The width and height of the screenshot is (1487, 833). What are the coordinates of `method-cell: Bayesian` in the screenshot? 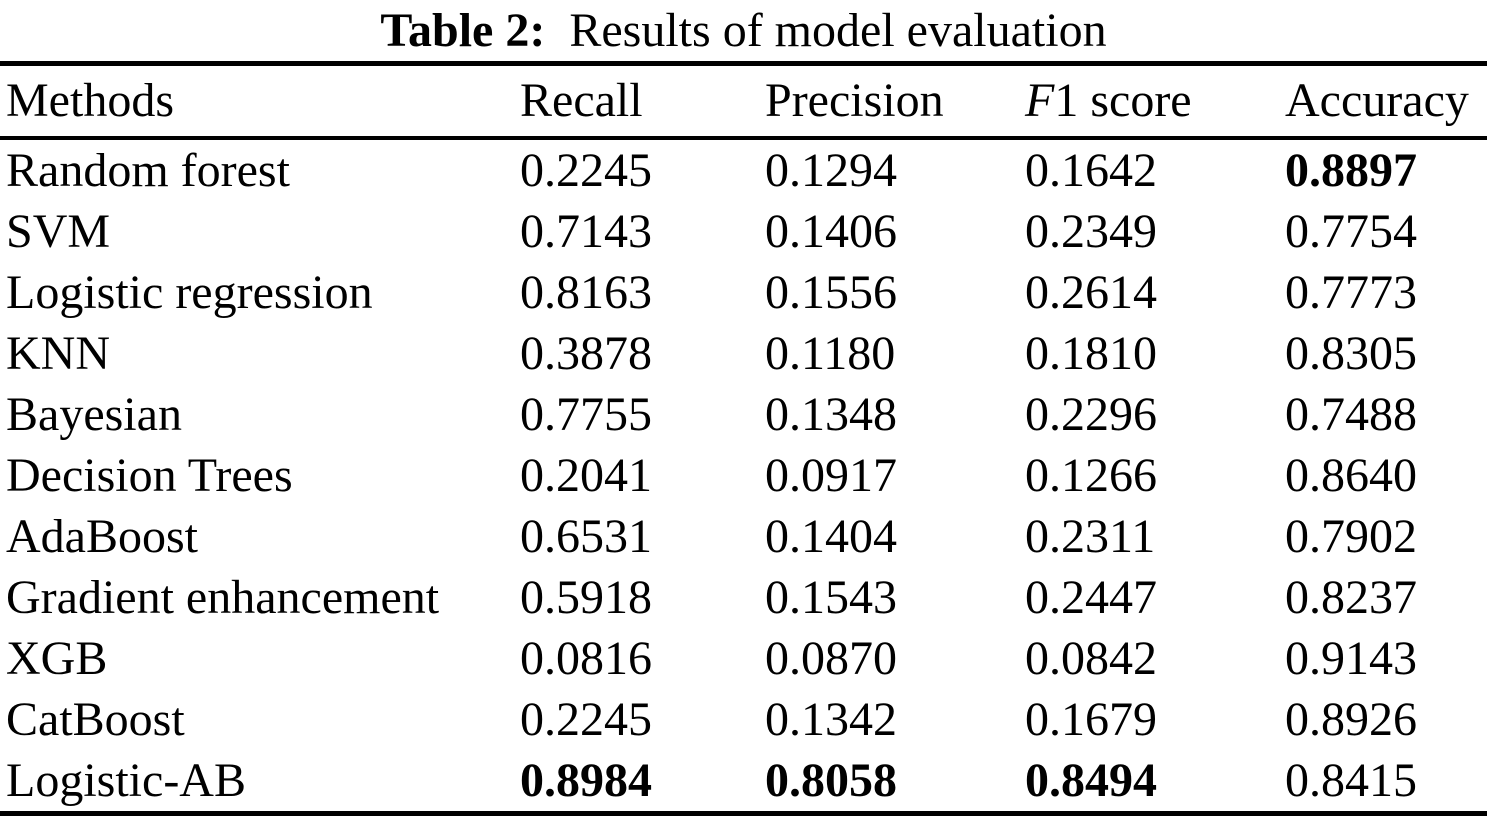 It's located at (94, 414).